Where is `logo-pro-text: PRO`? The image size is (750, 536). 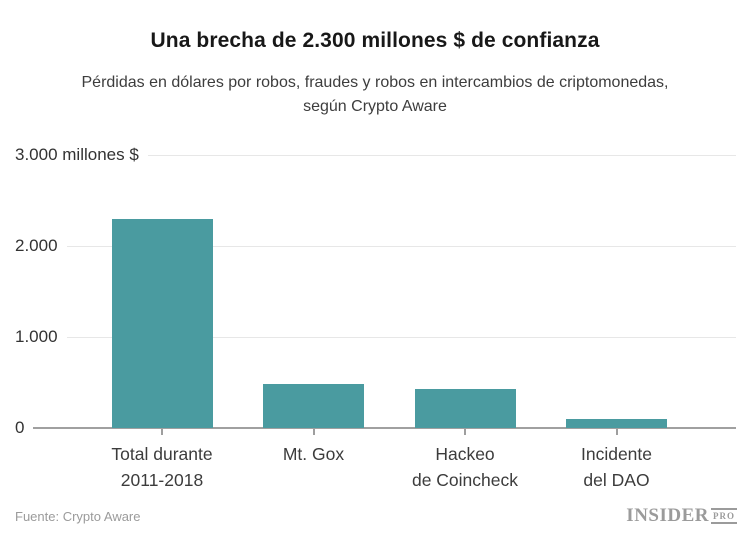
logo-pro-text: PRO is located at coordinates (724, 516).